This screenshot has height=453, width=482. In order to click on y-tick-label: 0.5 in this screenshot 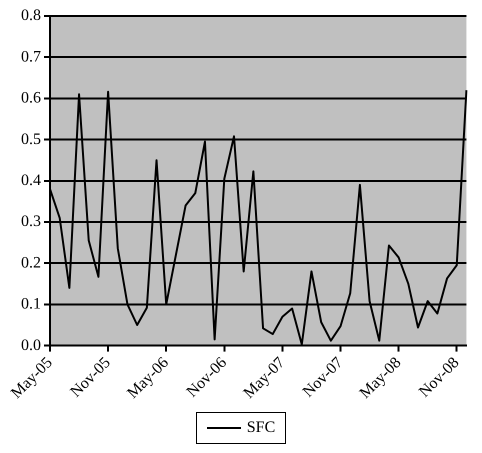, I will do `click(31, 139)`.